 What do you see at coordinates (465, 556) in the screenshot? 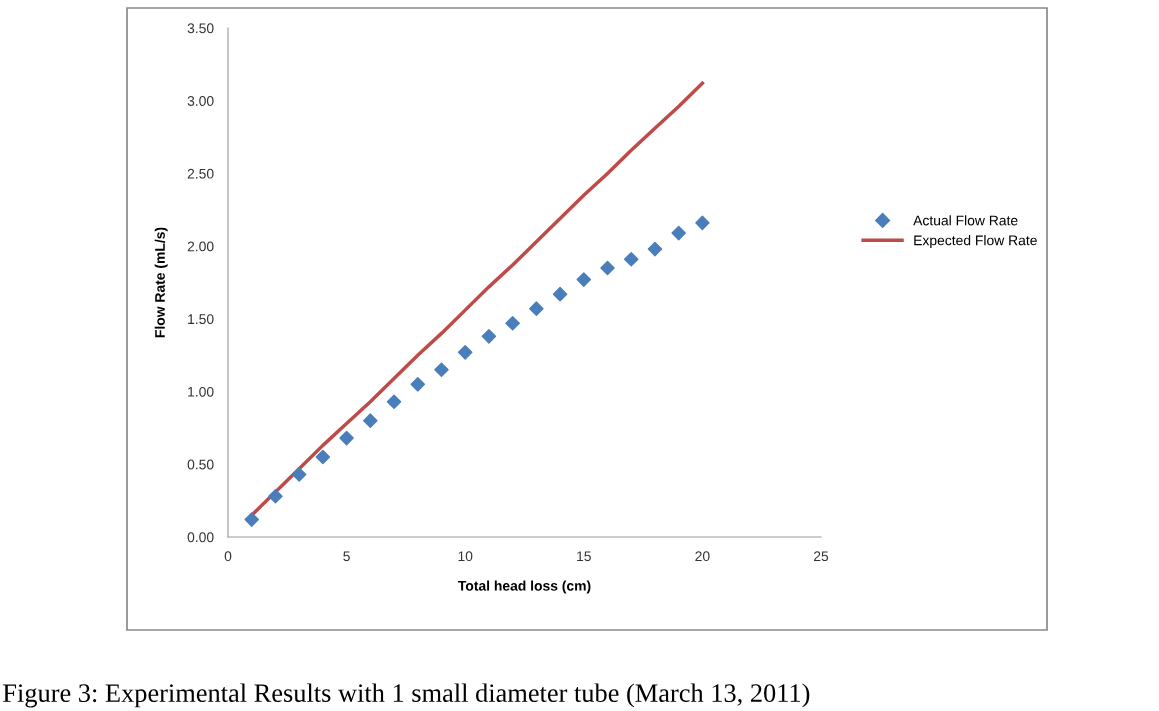
I see `x-tick-label: 10` at bounding box center [465, 556].